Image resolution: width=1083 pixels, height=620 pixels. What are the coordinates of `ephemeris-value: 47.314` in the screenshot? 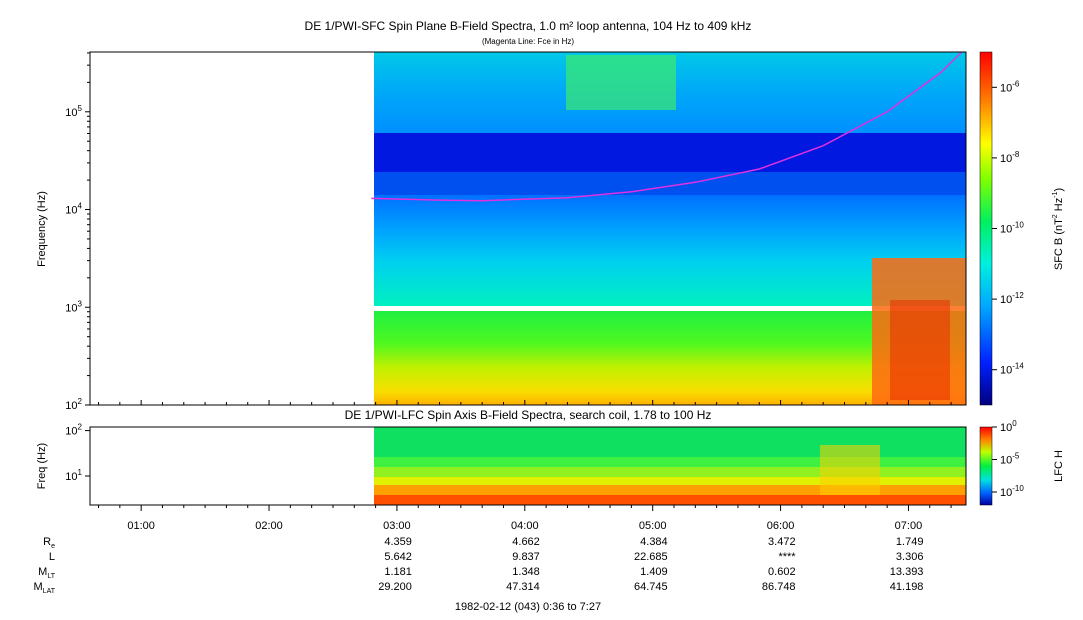 It's located at (523, 587).